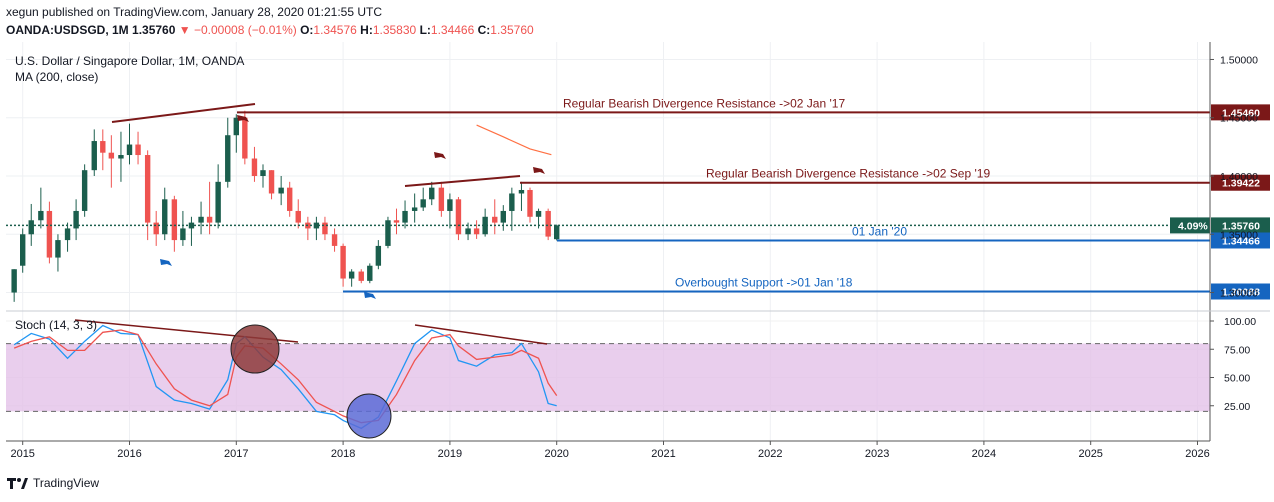  I want to click on y-tick-label: 1.50000, so click(1239, 60).